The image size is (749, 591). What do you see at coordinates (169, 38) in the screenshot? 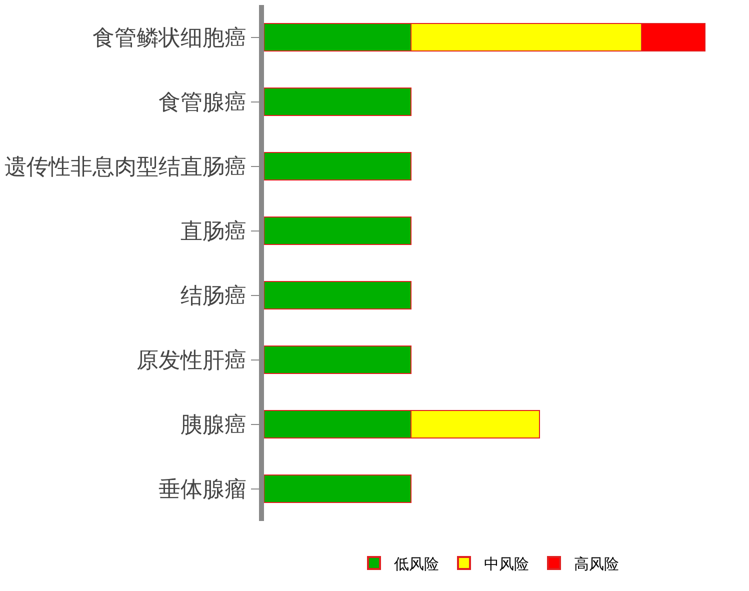
I see `y-tick-label: 食管鳞状细胞癌` at bounding box center [169, 38].